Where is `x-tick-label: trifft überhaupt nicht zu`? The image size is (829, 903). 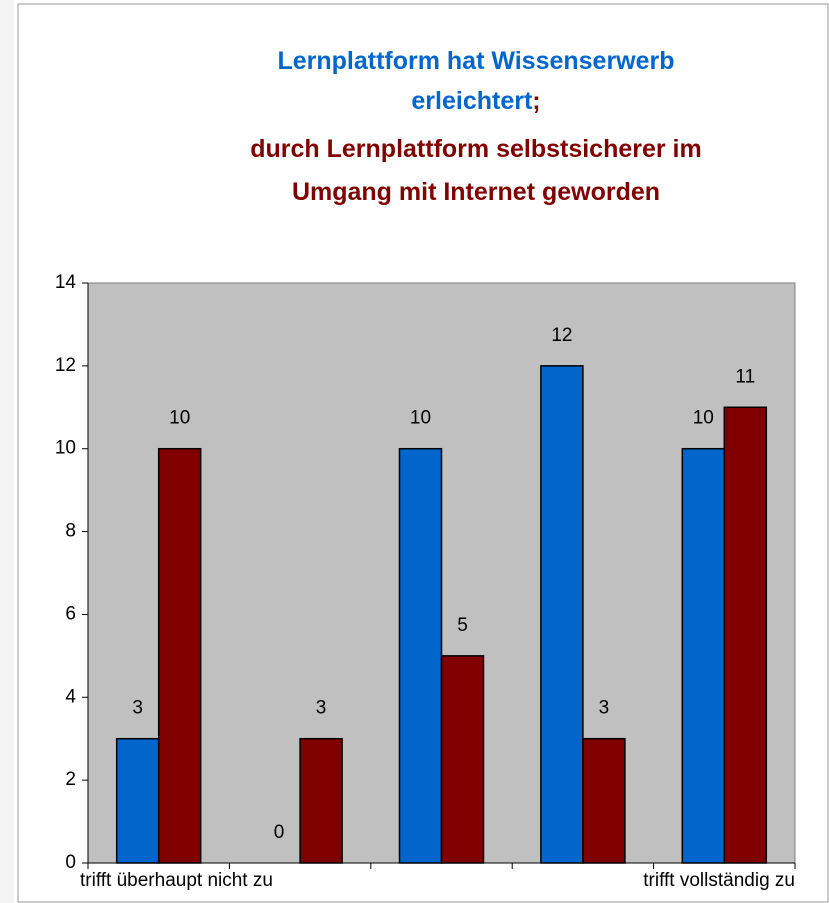 x-tick-label: trifft überhaupt nicht zu is located at coordinates (176, 880).